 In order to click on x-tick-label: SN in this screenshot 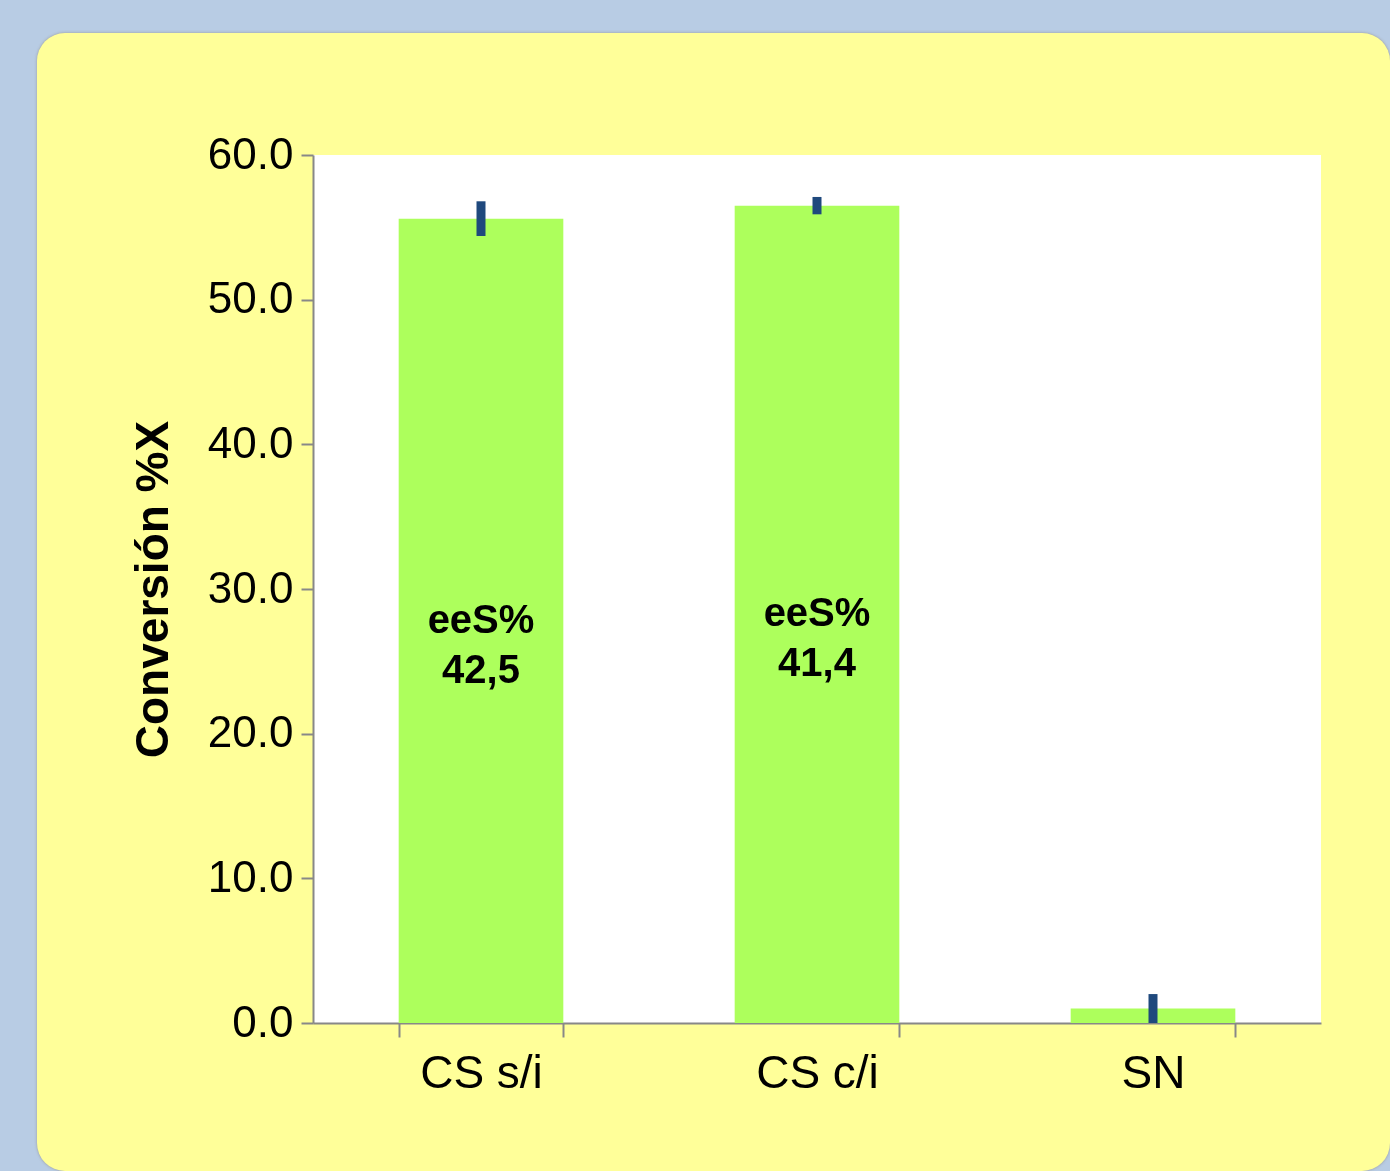, I will do `click(1153, 1071)`.